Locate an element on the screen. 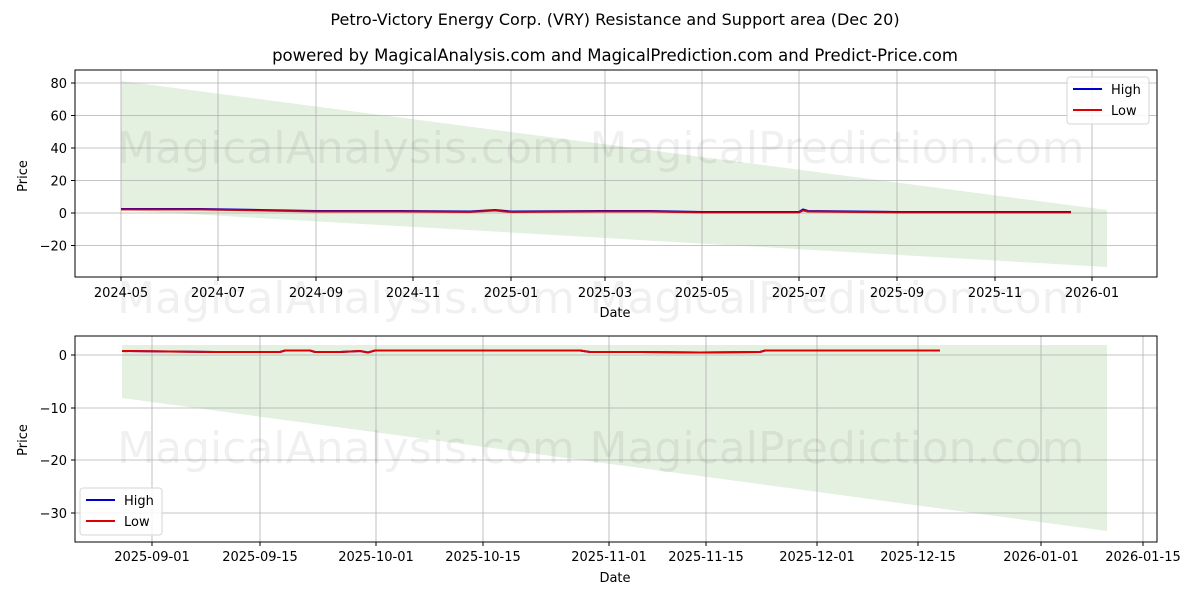 The height and width of the screenshot is (600, 1200). y-tick-label: 20 is located at coordinates (58, 182).